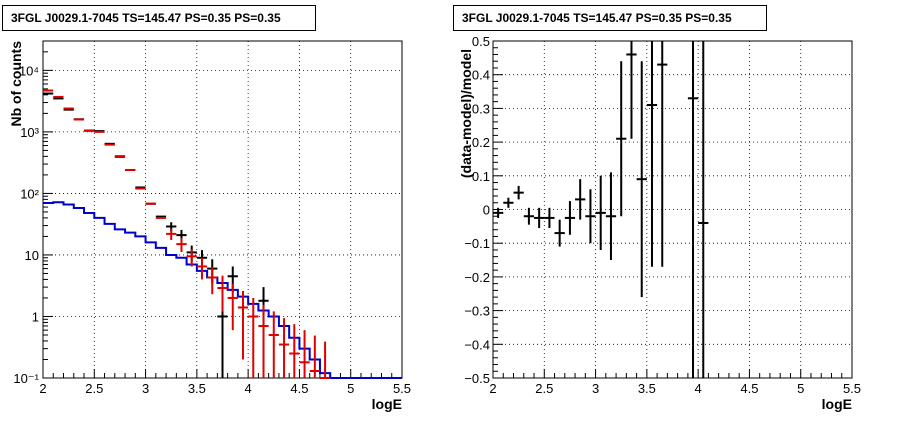 Image resolution: width=898 pixels, height=421 pixels. I want to click on y-tick-label: −0.1, so click(477, 243).